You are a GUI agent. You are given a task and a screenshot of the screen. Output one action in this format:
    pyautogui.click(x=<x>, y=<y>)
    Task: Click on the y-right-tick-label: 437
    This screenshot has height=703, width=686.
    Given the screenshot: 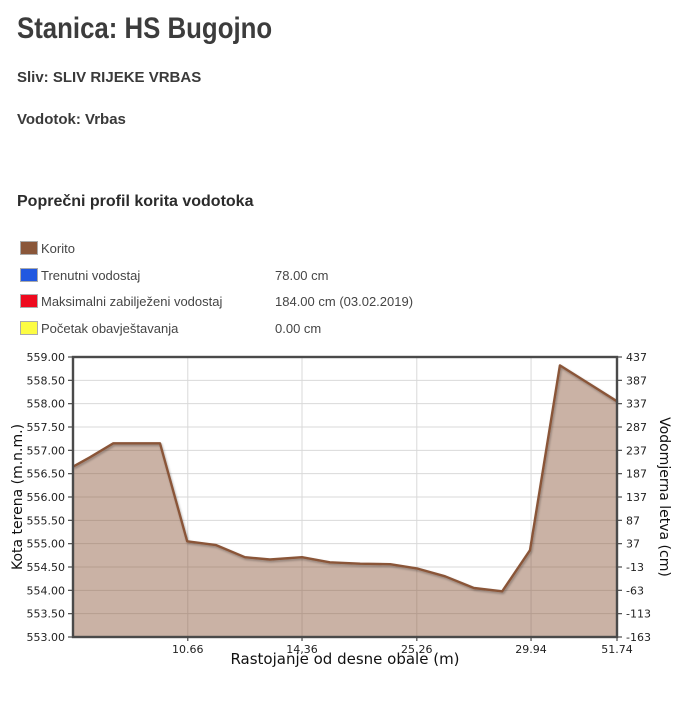 What is the action you would take?
    pyautogui.click(x=636, y=357)
    